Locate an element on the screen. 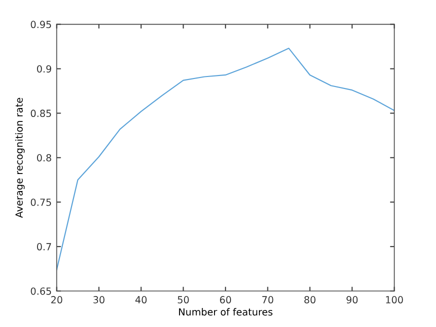  x-tick-label: 40 is located at coordinates (141, 300).